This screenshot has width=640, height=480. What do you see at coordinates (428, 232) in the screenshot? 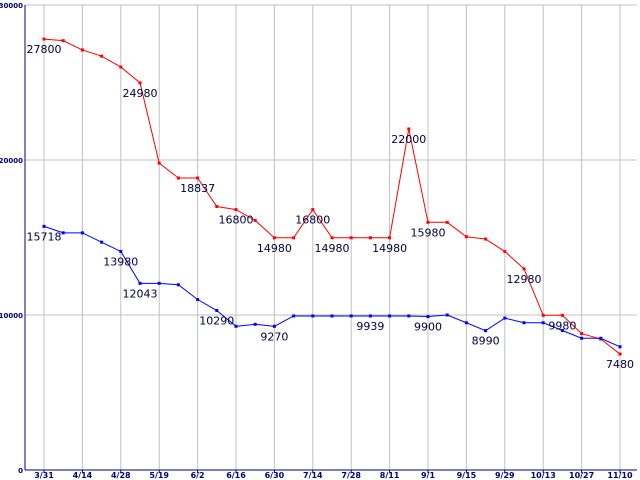
I see `data-label: 15980` at bounding box center [428, 232].